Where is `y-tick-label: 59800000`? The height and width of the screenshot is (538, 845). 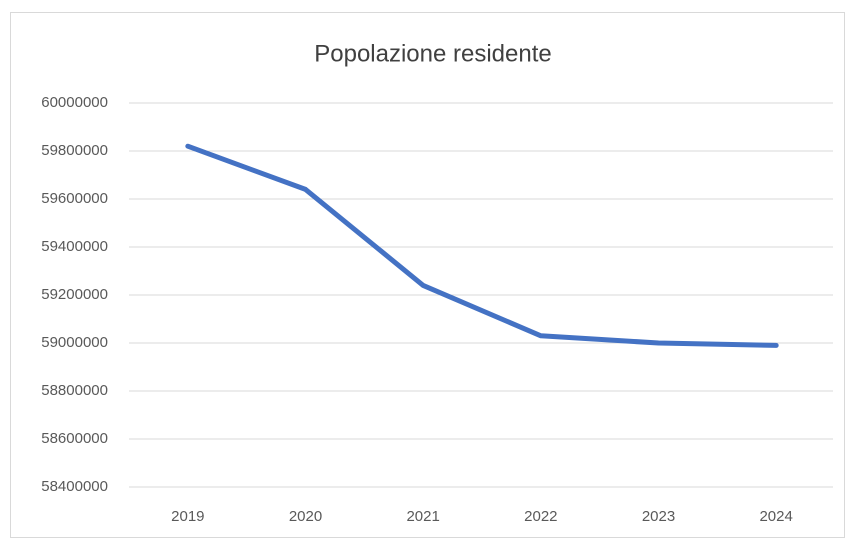
y-tick-label: 59800000 is located at coordinates (74, 150).